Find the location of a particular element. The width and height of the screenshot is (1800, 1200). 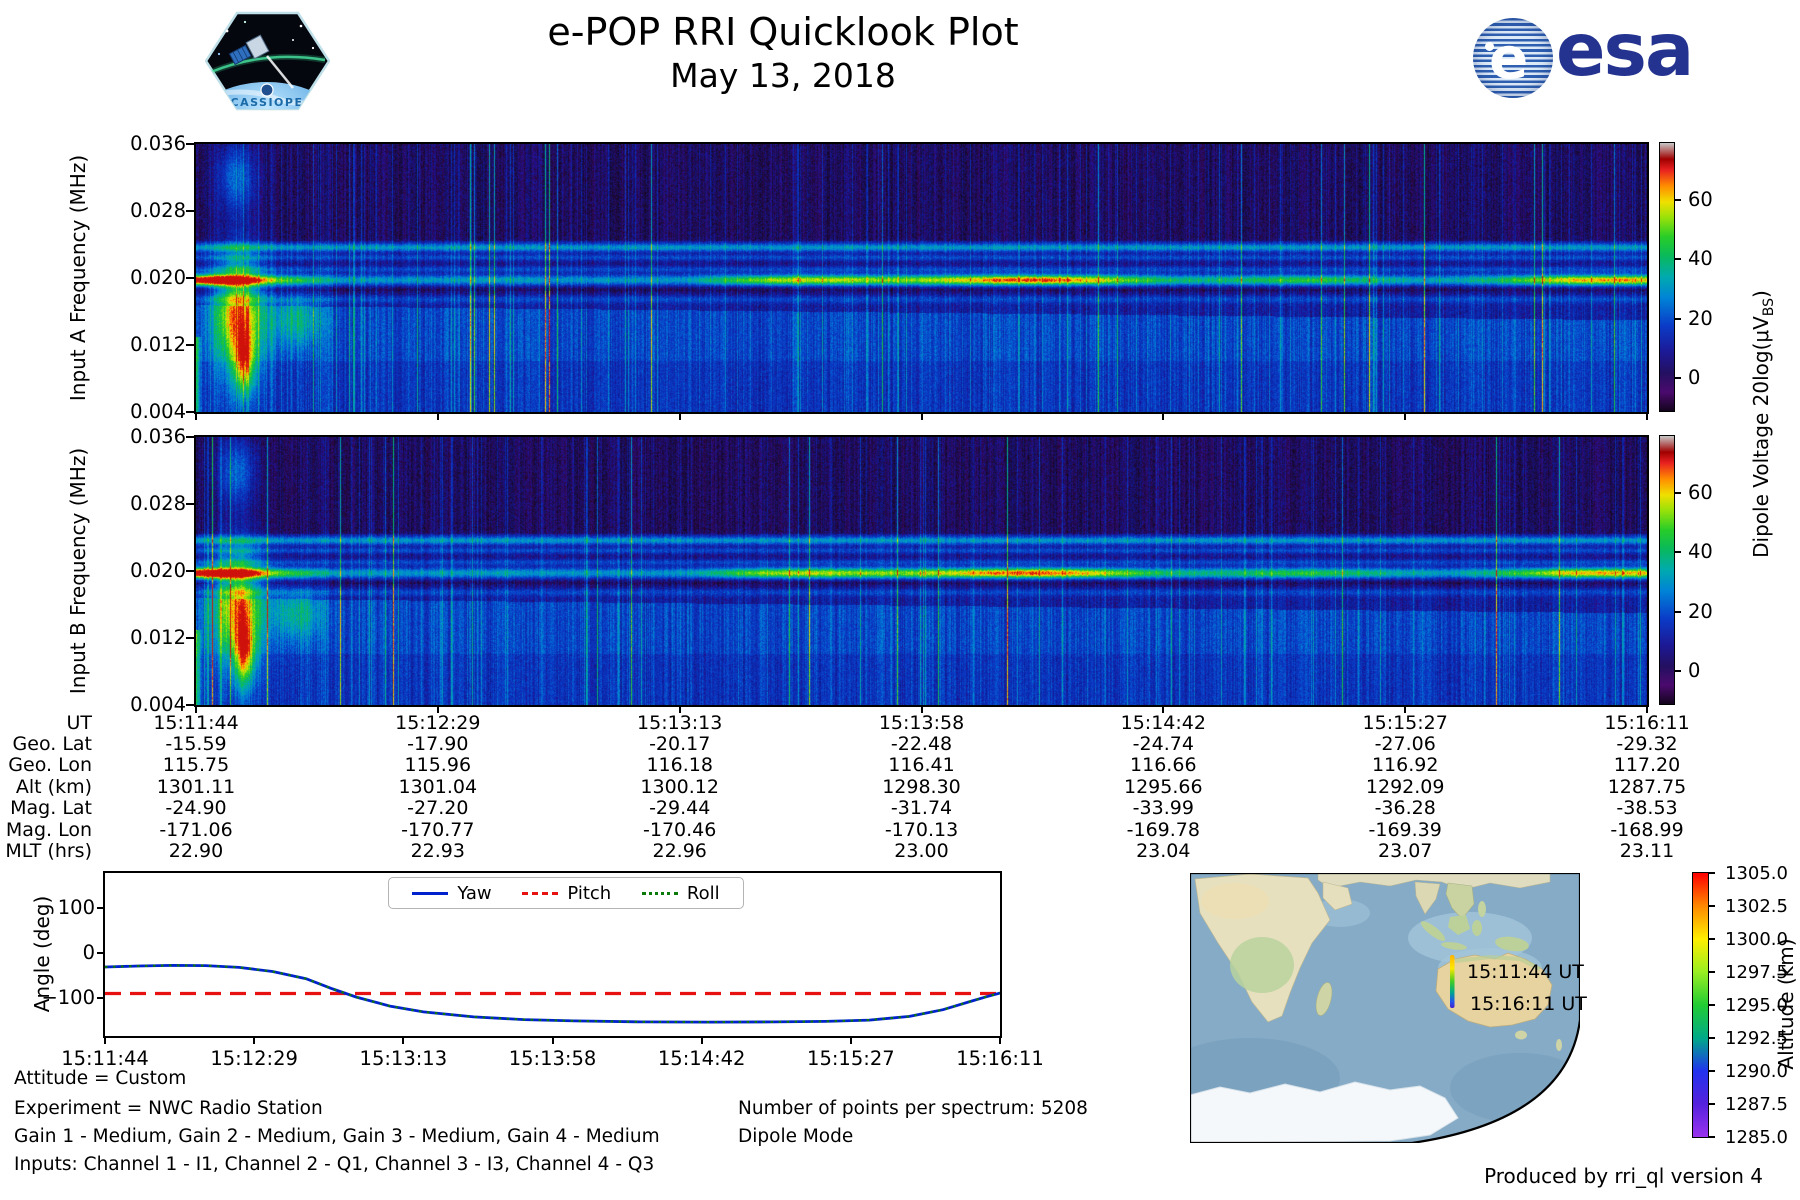

spectrogram-a-ylabel: Input A Frequency (MHz) is located at coordinates (78, 278).